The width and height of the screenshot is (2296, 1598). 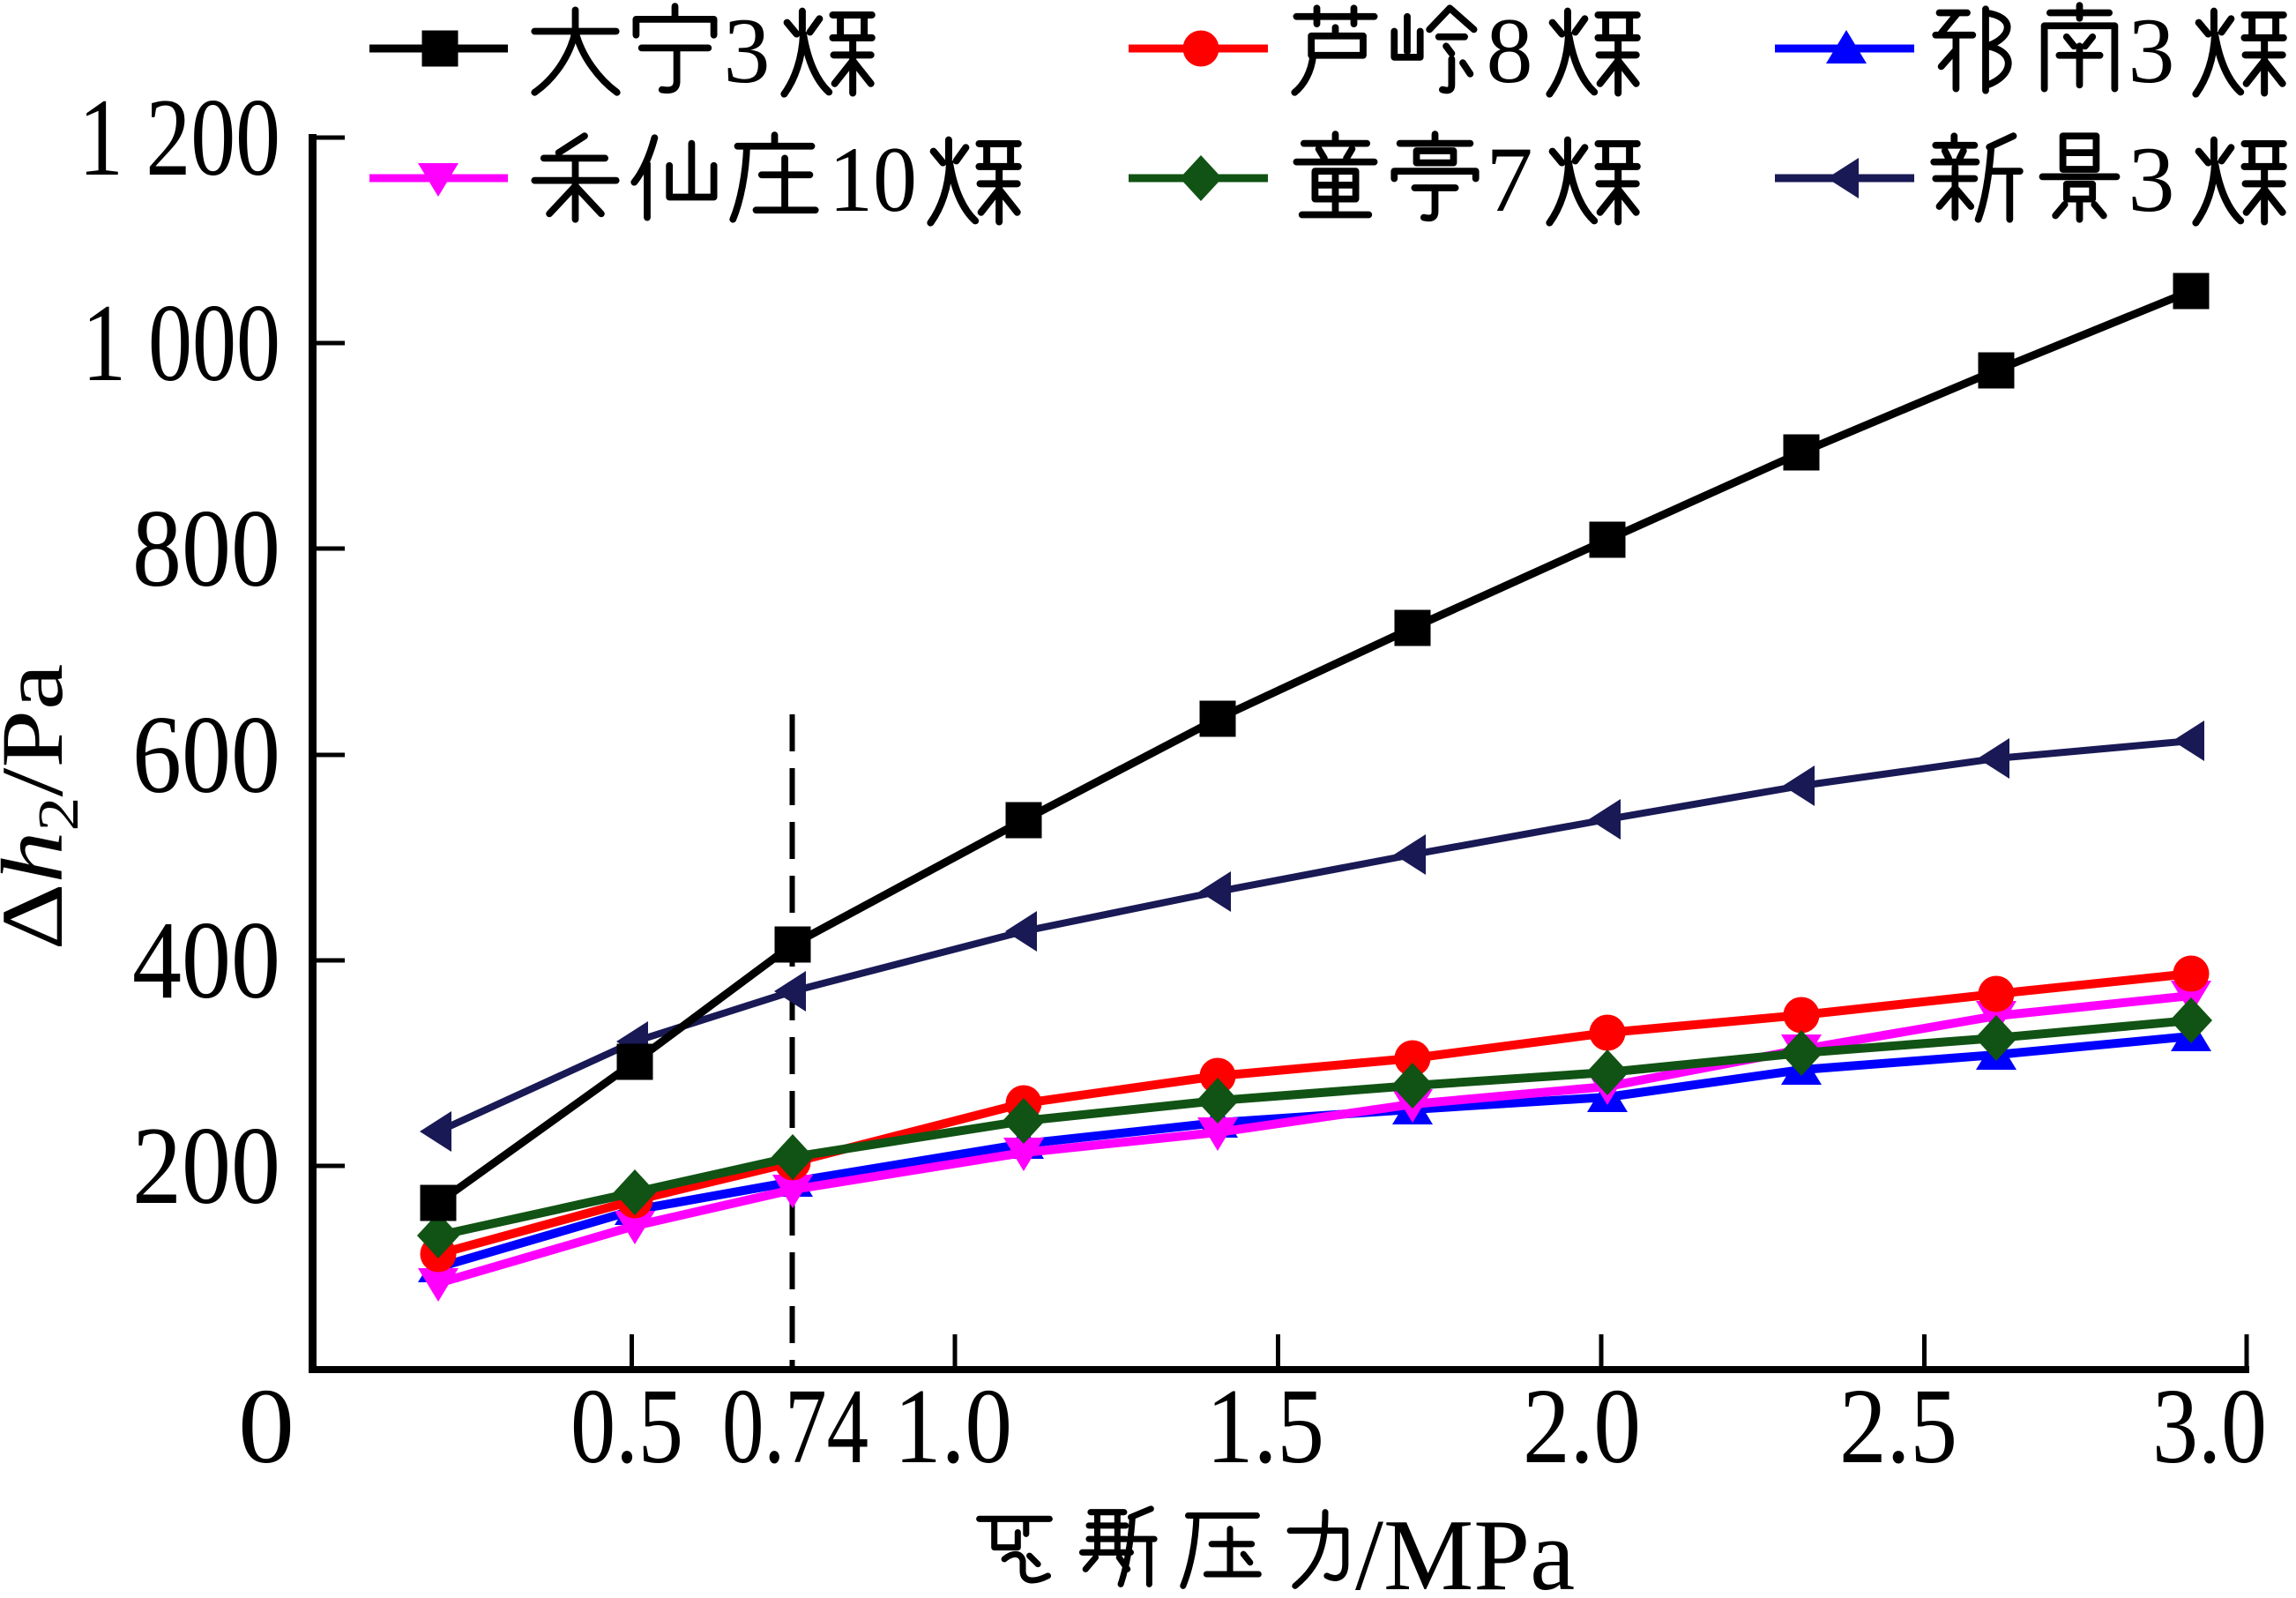 What do you see at coordinates (1582, 1426) in the screenshot?
I see `svg-text: 2.0` at bounding box center [1582, 1426].